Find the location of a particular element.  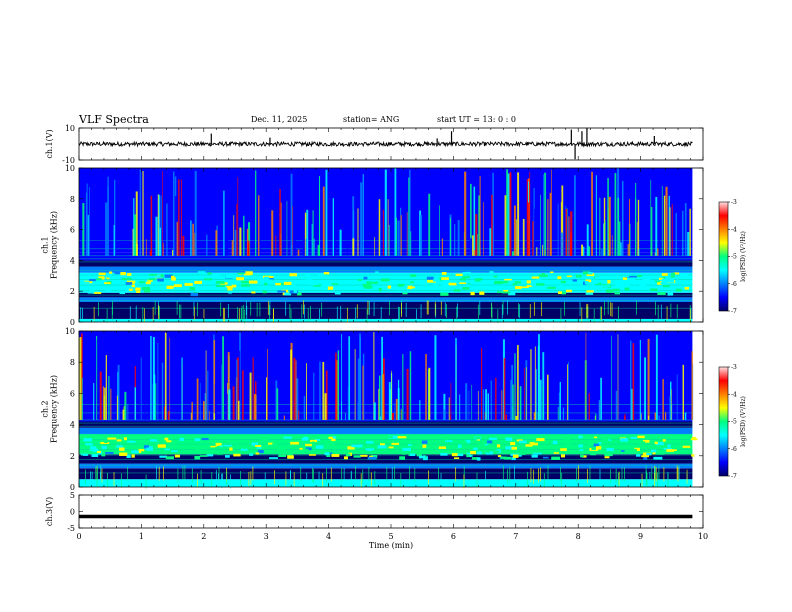

cb2-tick-label: -7 is located at coordinates (734, 476).